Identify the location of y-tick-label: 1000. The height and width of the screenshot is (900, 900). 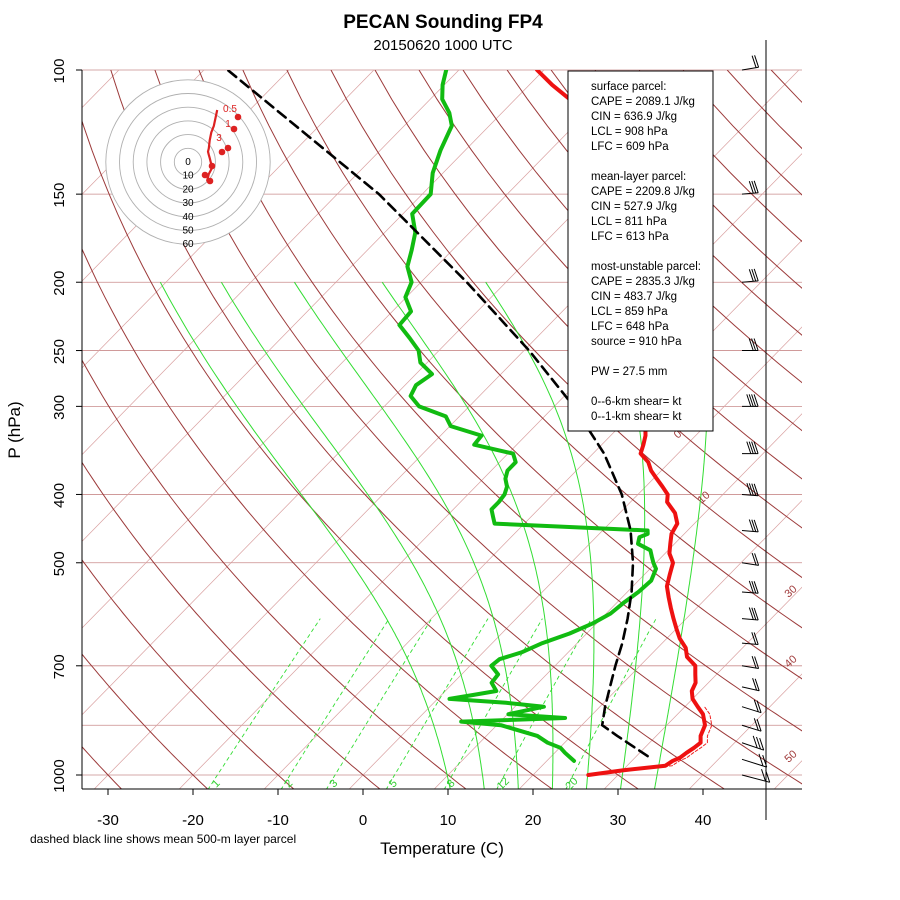
(59, 775).